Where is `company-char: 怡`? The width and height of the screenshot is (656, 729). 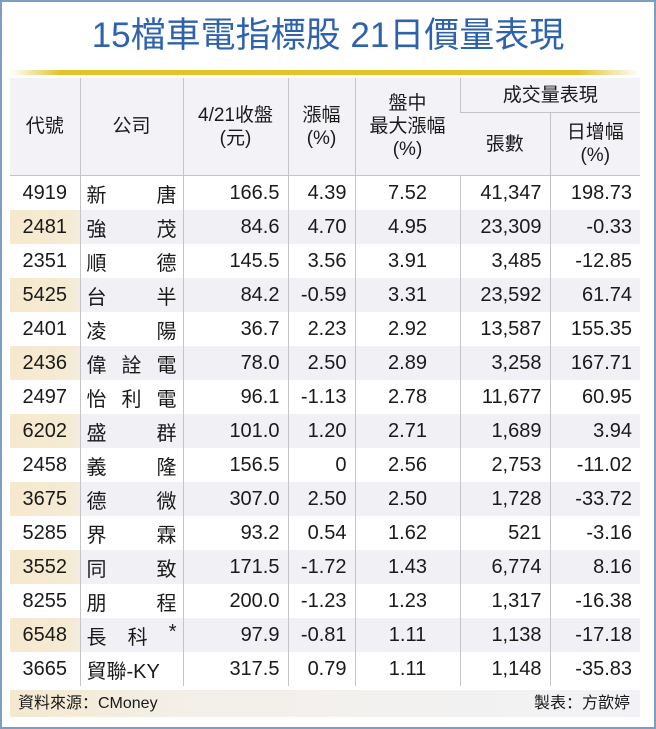 company-char: 怡 is located at coordinates (96, 399).